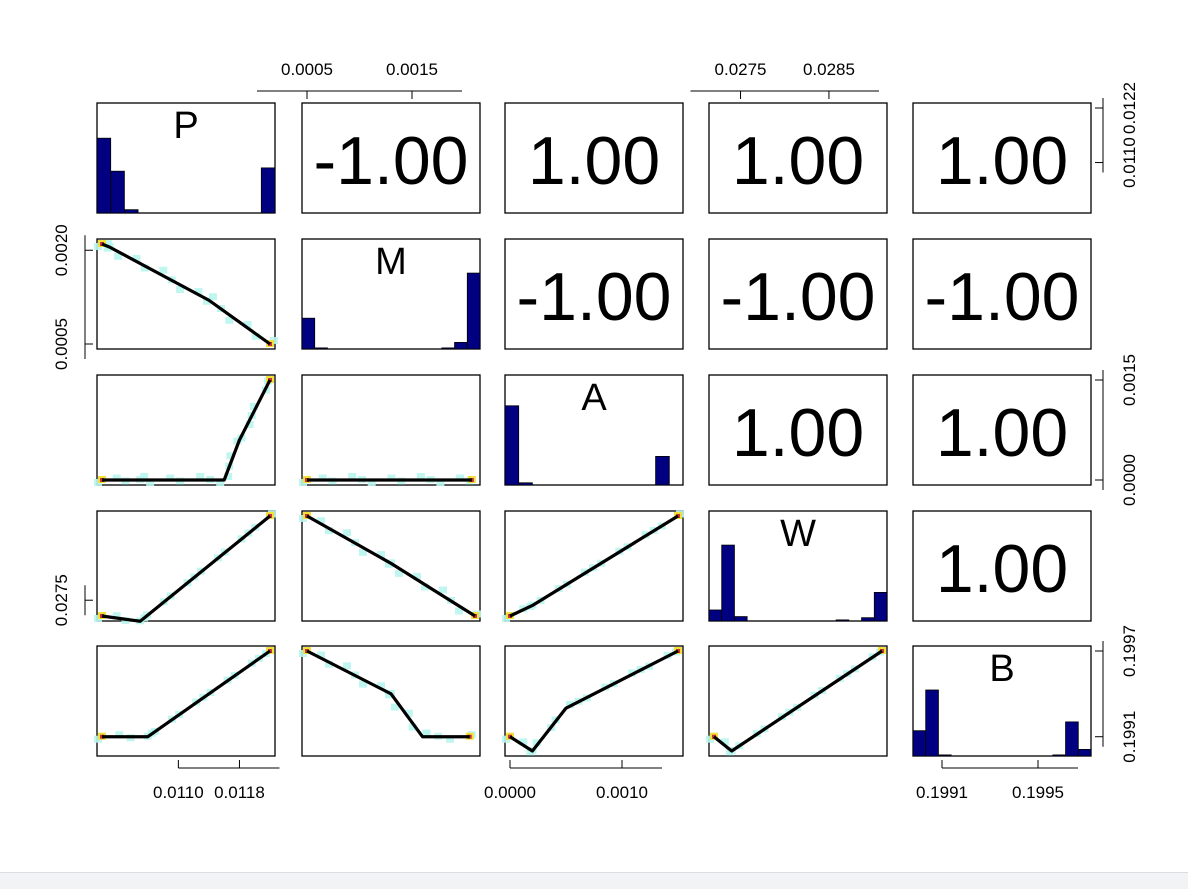  What do you see at coordinates (523, 742) in the screenshot?
I see `density-tile-B_vs_A` at bounding box center [523, 742].